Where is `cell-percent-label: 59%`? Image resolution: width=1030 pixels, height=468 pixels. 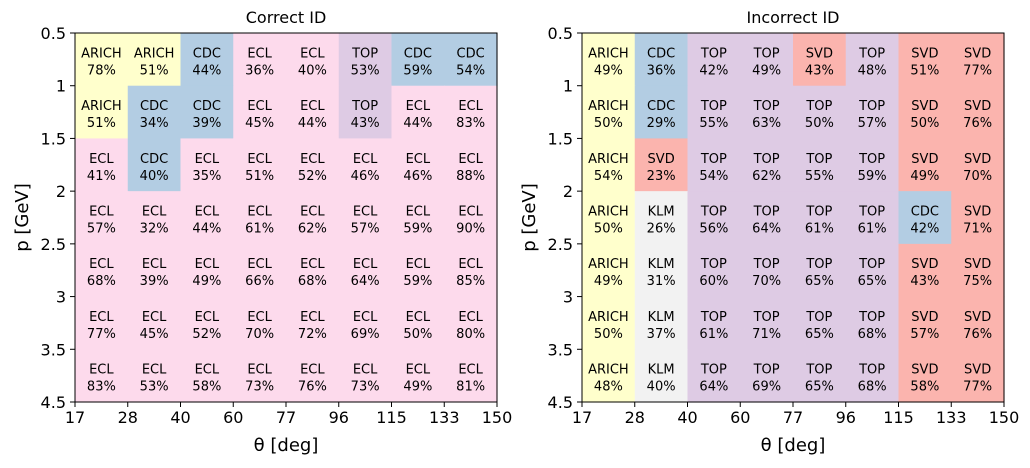 cell-percent-label: 59% is located at coordinates (417, 281).